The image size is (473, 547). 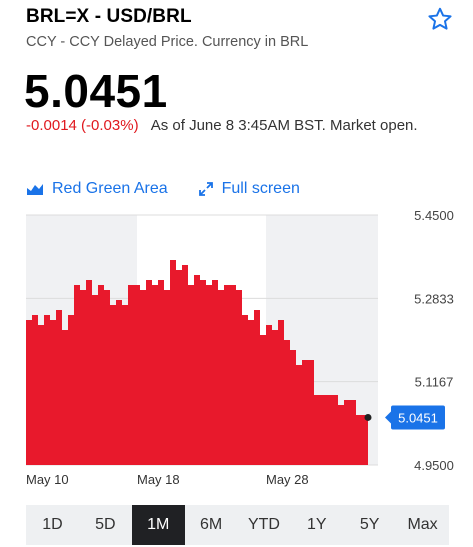 I want to click on chart-type-button: Red Green Area, so click(x=97, y=189).